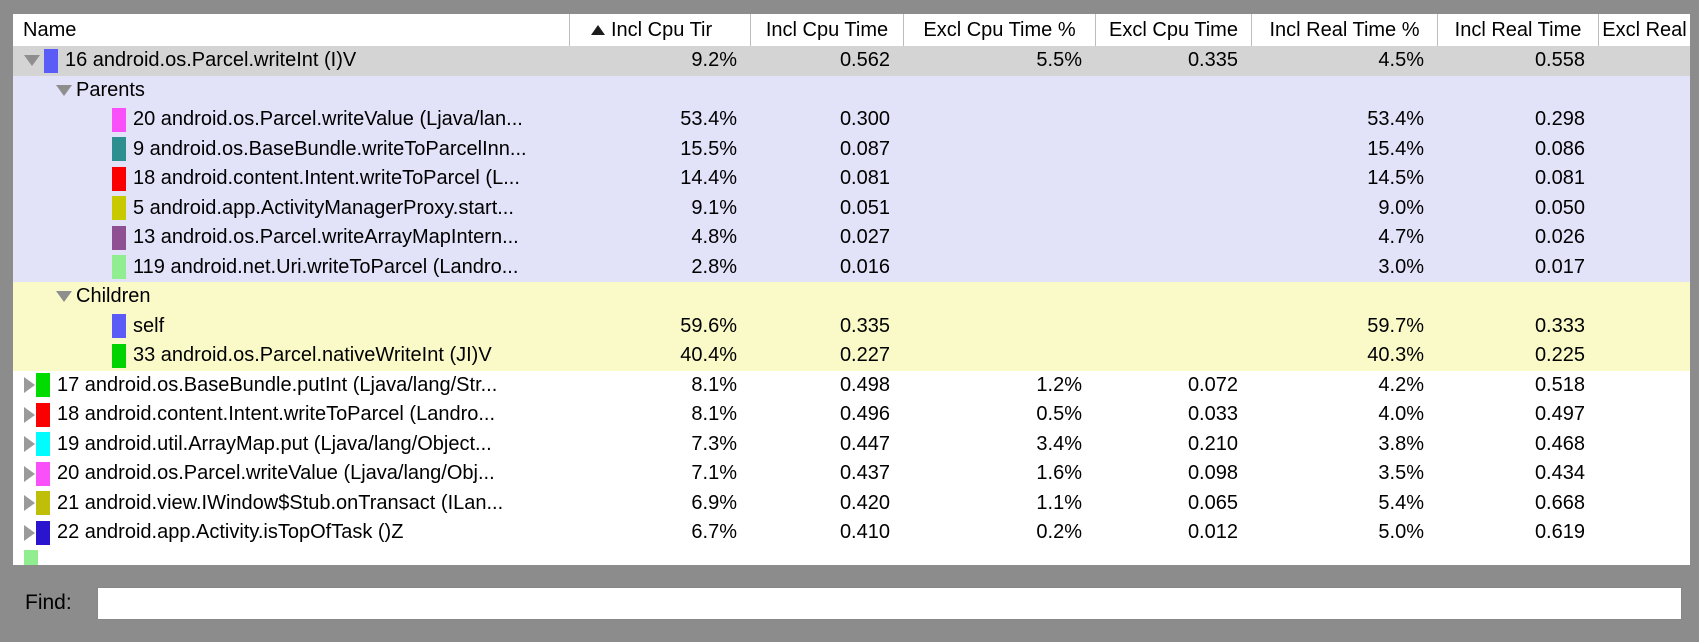 The image size is (1699, 642). Describe the element at coordinates (1345, 30) in the screenshot. I see `column-header-incl-real-time-pct: Incl Real Time %` at that location.